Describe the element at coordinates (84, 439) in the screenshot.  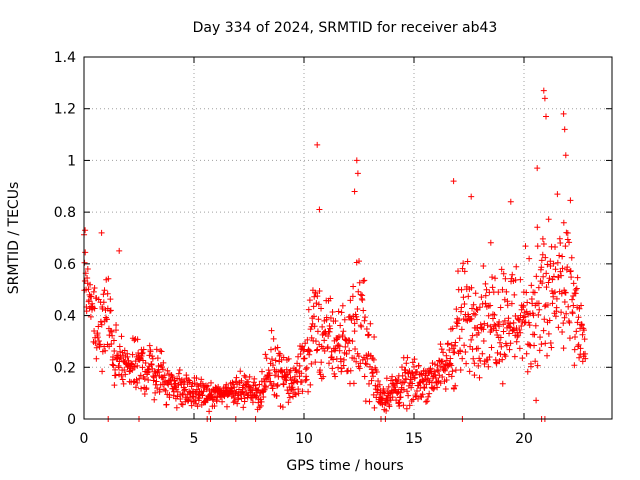
I see `x-tick-label: 0` at that location.